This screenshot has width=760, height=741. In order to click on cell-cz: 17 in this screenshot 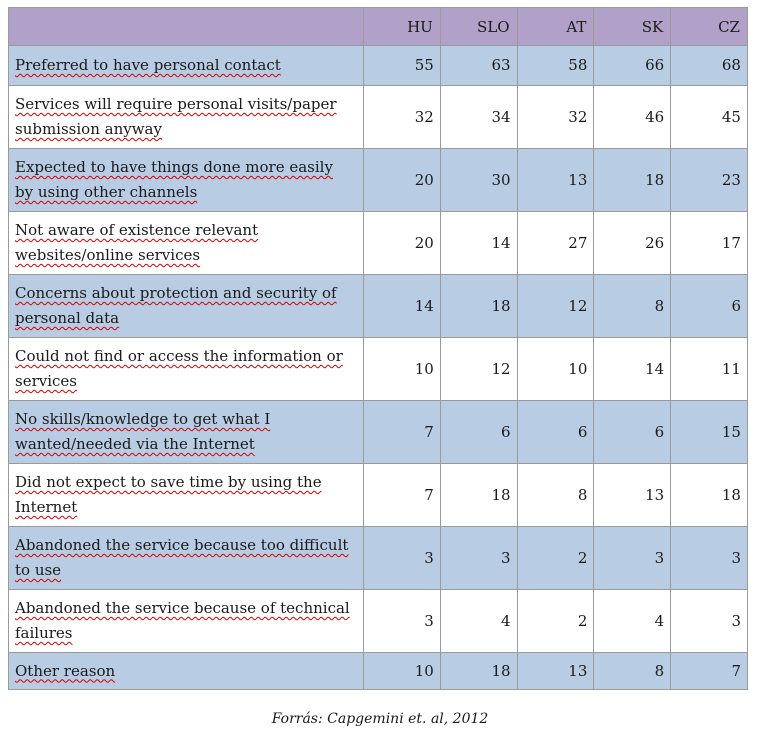, I will do `click(709, 243)`.